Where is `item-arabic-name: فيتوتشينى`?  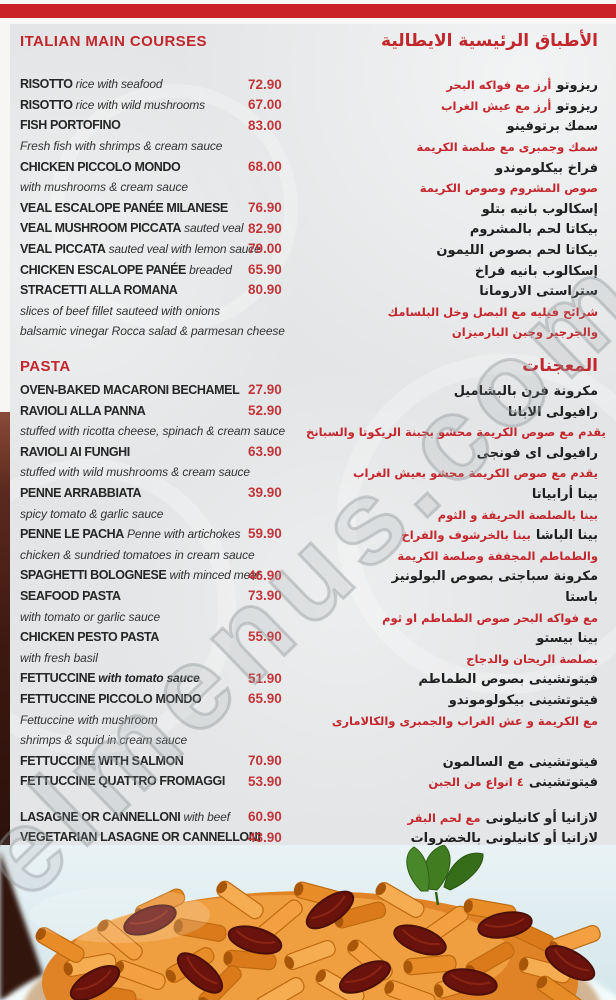
item-arabic-name: فيتوتشينى is located at coordinates (563, 783).